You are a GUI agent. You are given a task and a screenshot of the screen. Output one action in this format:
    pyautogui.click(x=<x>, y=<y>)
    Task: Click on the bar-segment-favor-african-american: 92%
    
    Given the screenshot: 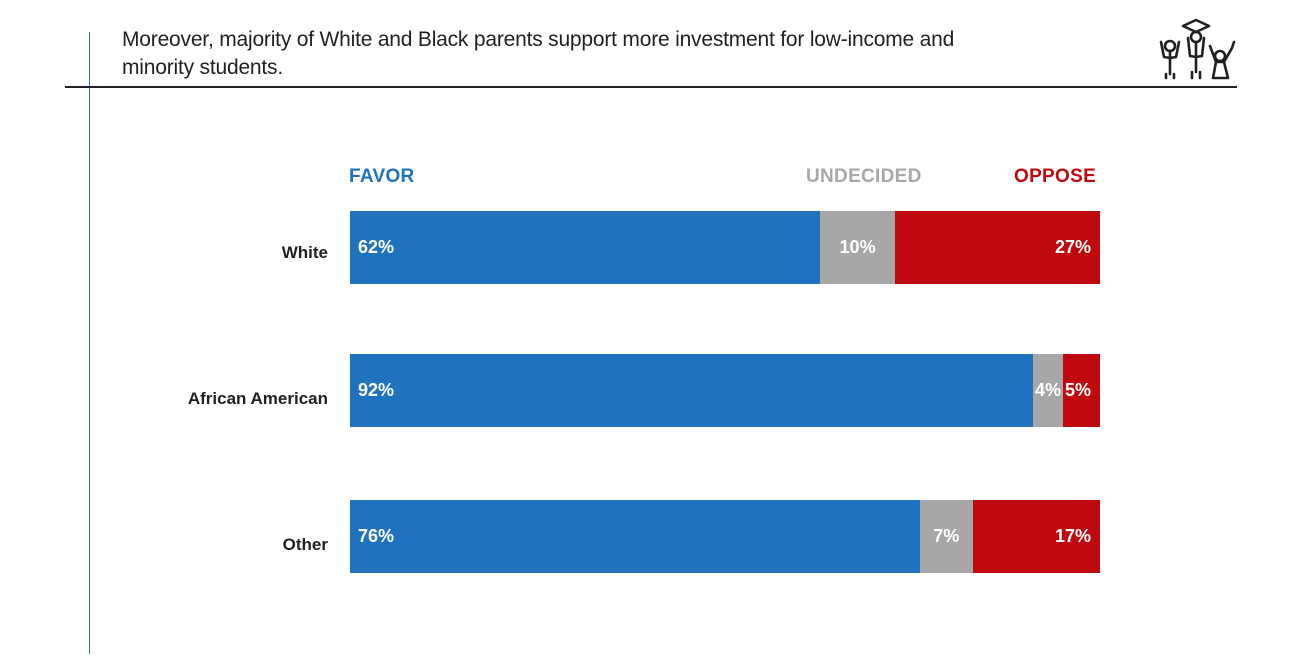 What is the action you would take?
    pyautogui.click(x=692, y=390)
    